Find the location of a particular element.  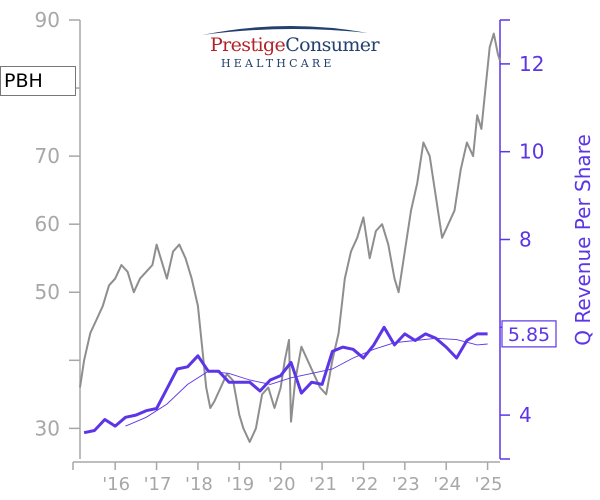

right-axis-tick-label: 10 is located at coordinates (531, 152).